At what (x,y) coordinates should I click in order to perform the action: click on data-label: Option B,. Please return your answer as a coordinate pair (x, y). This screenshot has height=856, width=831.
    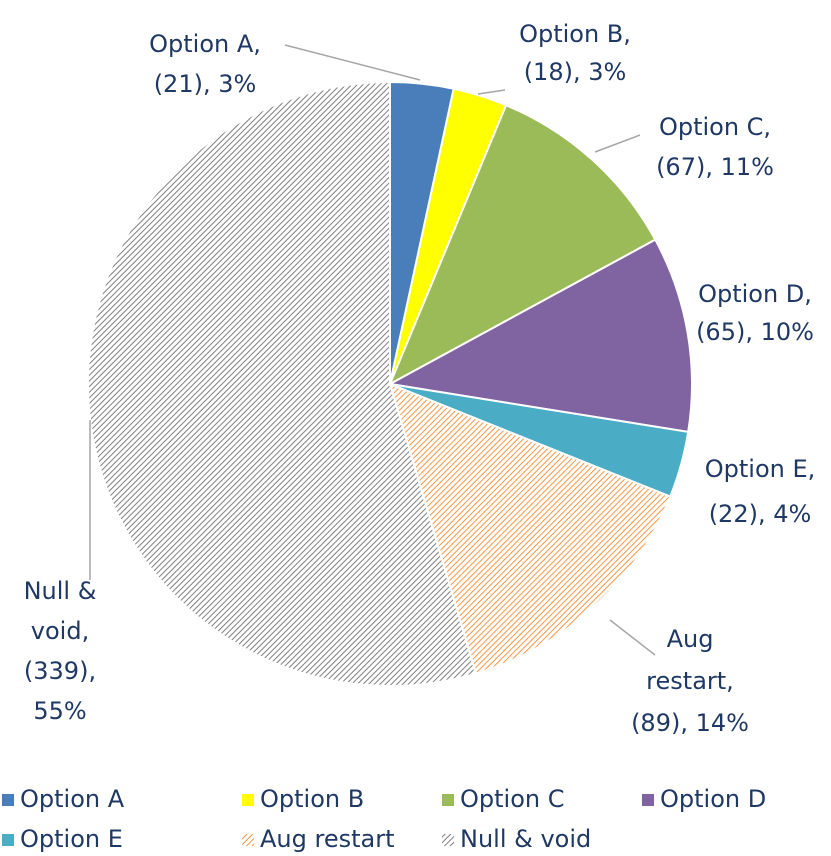
    Looking at the image, I should click on (575, 34).